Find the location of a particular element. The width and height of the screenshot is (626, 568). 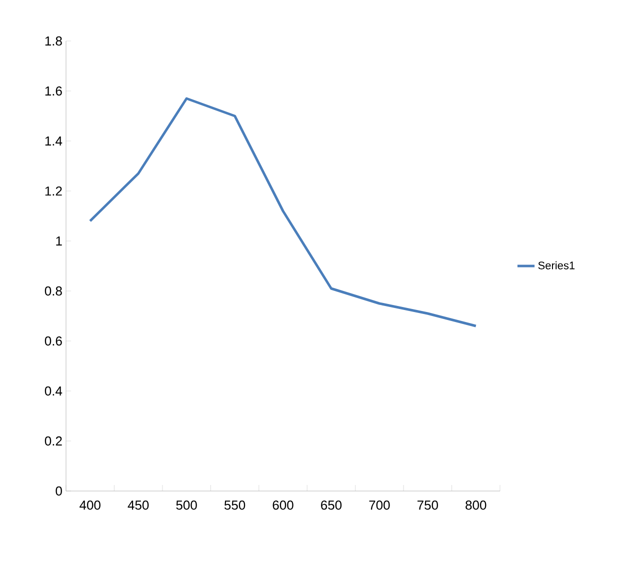

x-tick-label: 700 is located at coordinates (379, 505).